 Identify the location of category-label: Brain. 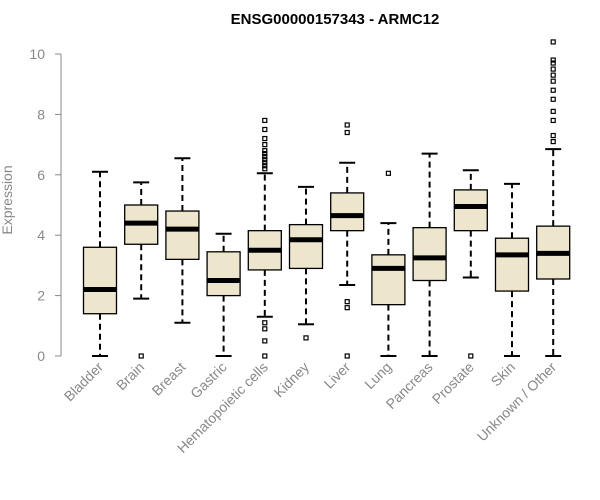
(130, 376).